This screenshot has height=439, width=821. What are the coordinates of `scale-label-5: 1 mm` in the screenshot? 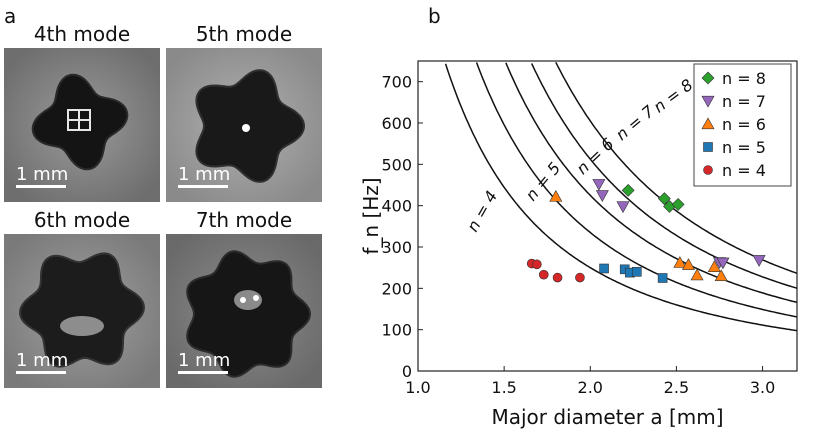 It's located at (204, 174).